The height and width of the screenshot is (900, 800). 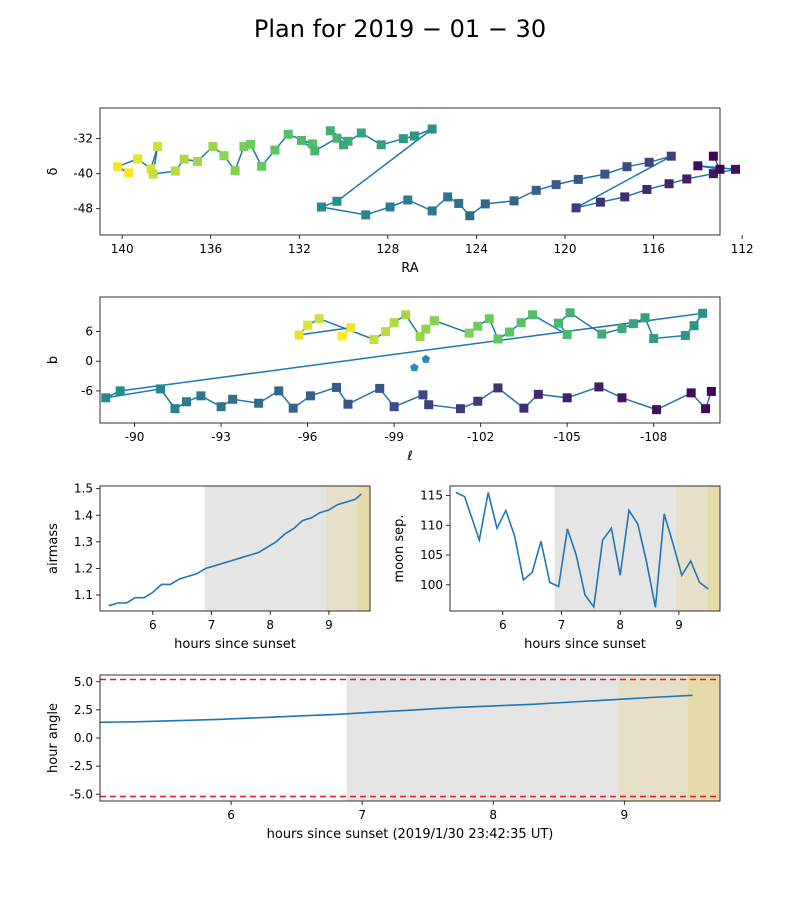 What do you see at coordinates (400, 29) in the screenshot?
I see `figure-title: Plan for 2019 − 01 − 30` at bounding box center [400, 29].